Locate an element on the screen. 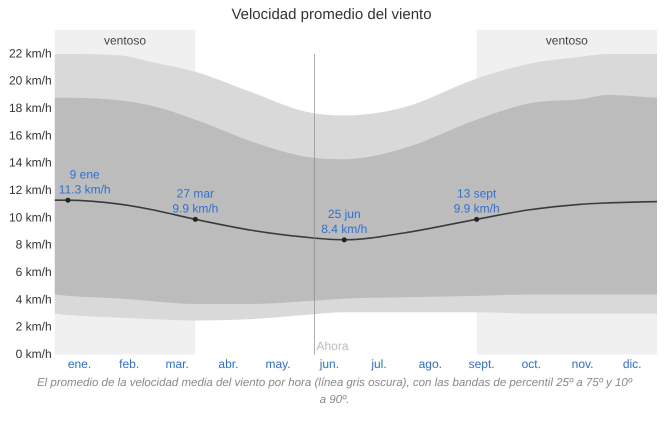  x-tick-label: may. is located at coordinates (278, 364).